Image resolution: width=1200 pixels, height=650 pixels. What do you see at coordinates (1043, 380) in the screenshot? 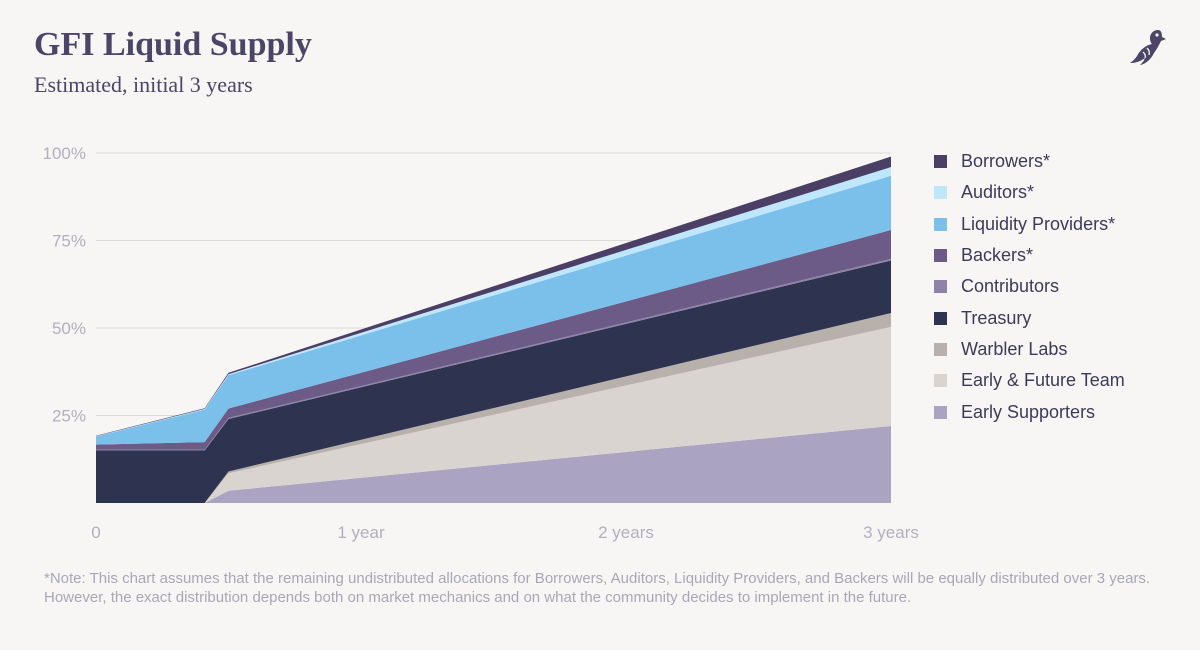
I see `legend-label: Early & Future Team` at bounding box center [1043, 380].